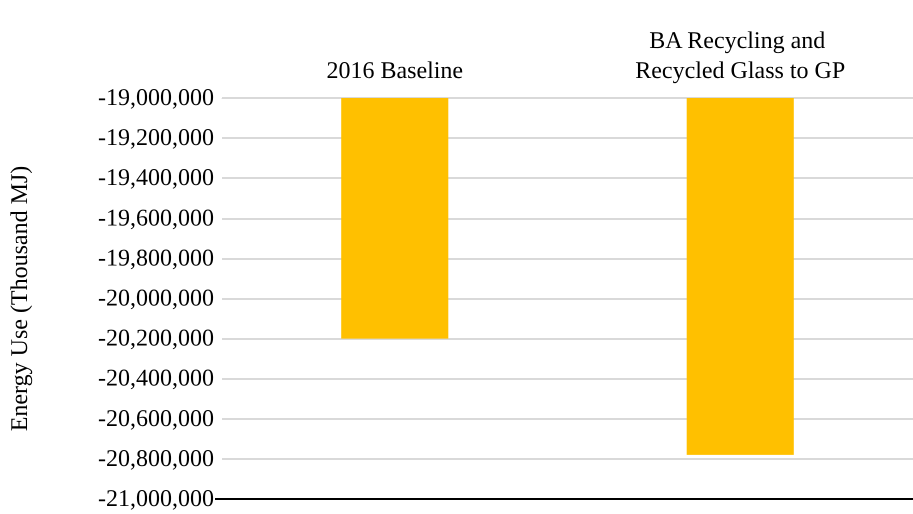  I want to click on y-tick-label: -20,400,000, so click(156, 379).